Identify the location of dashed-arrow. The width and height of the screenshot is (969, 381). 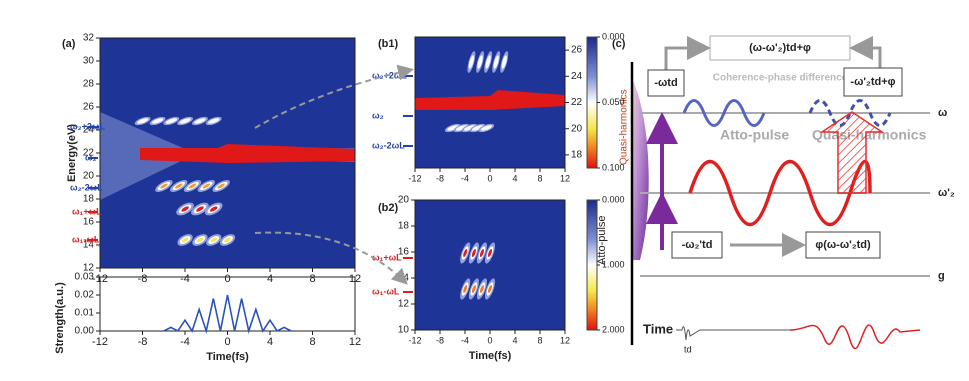
(334, 96).